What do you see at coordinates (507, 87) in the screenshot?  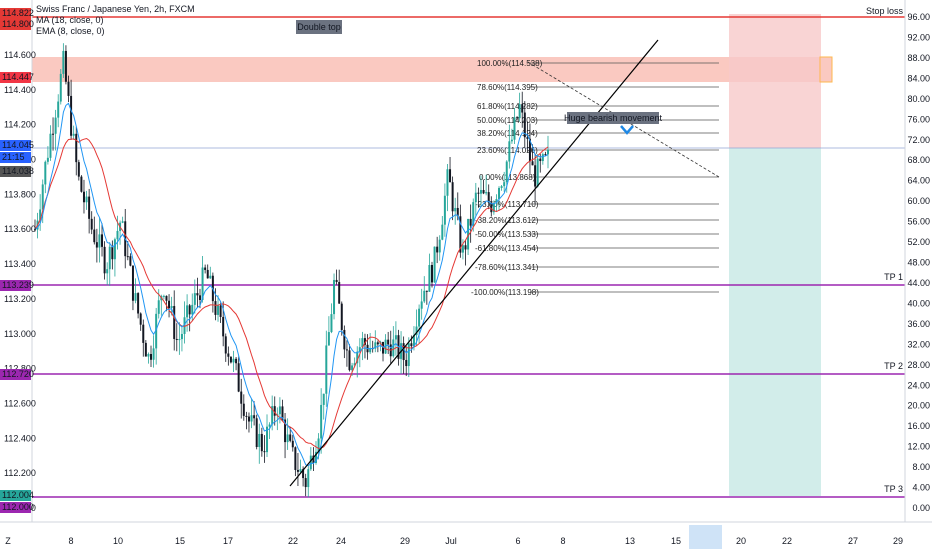 I see `fib-level-label: 78.60%(114.395)` at bounding box center [507, 87].